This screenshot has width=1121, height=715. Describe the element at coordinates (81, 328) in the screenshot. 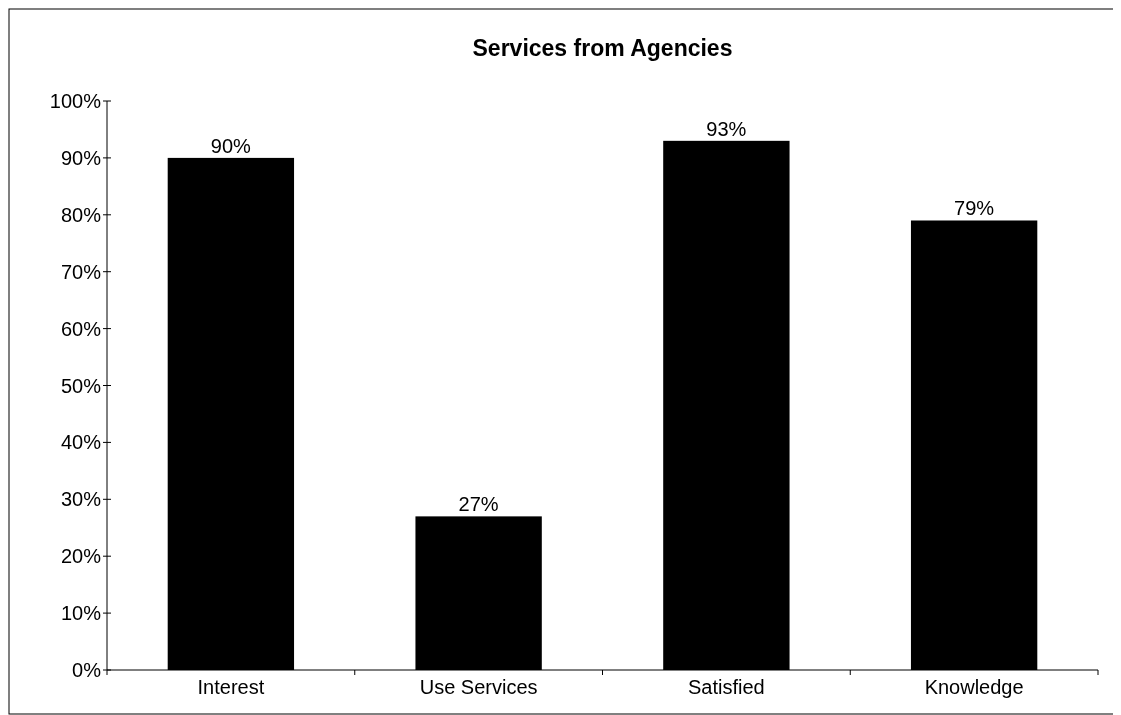

I see `y-tick-label: 60%` at that location.